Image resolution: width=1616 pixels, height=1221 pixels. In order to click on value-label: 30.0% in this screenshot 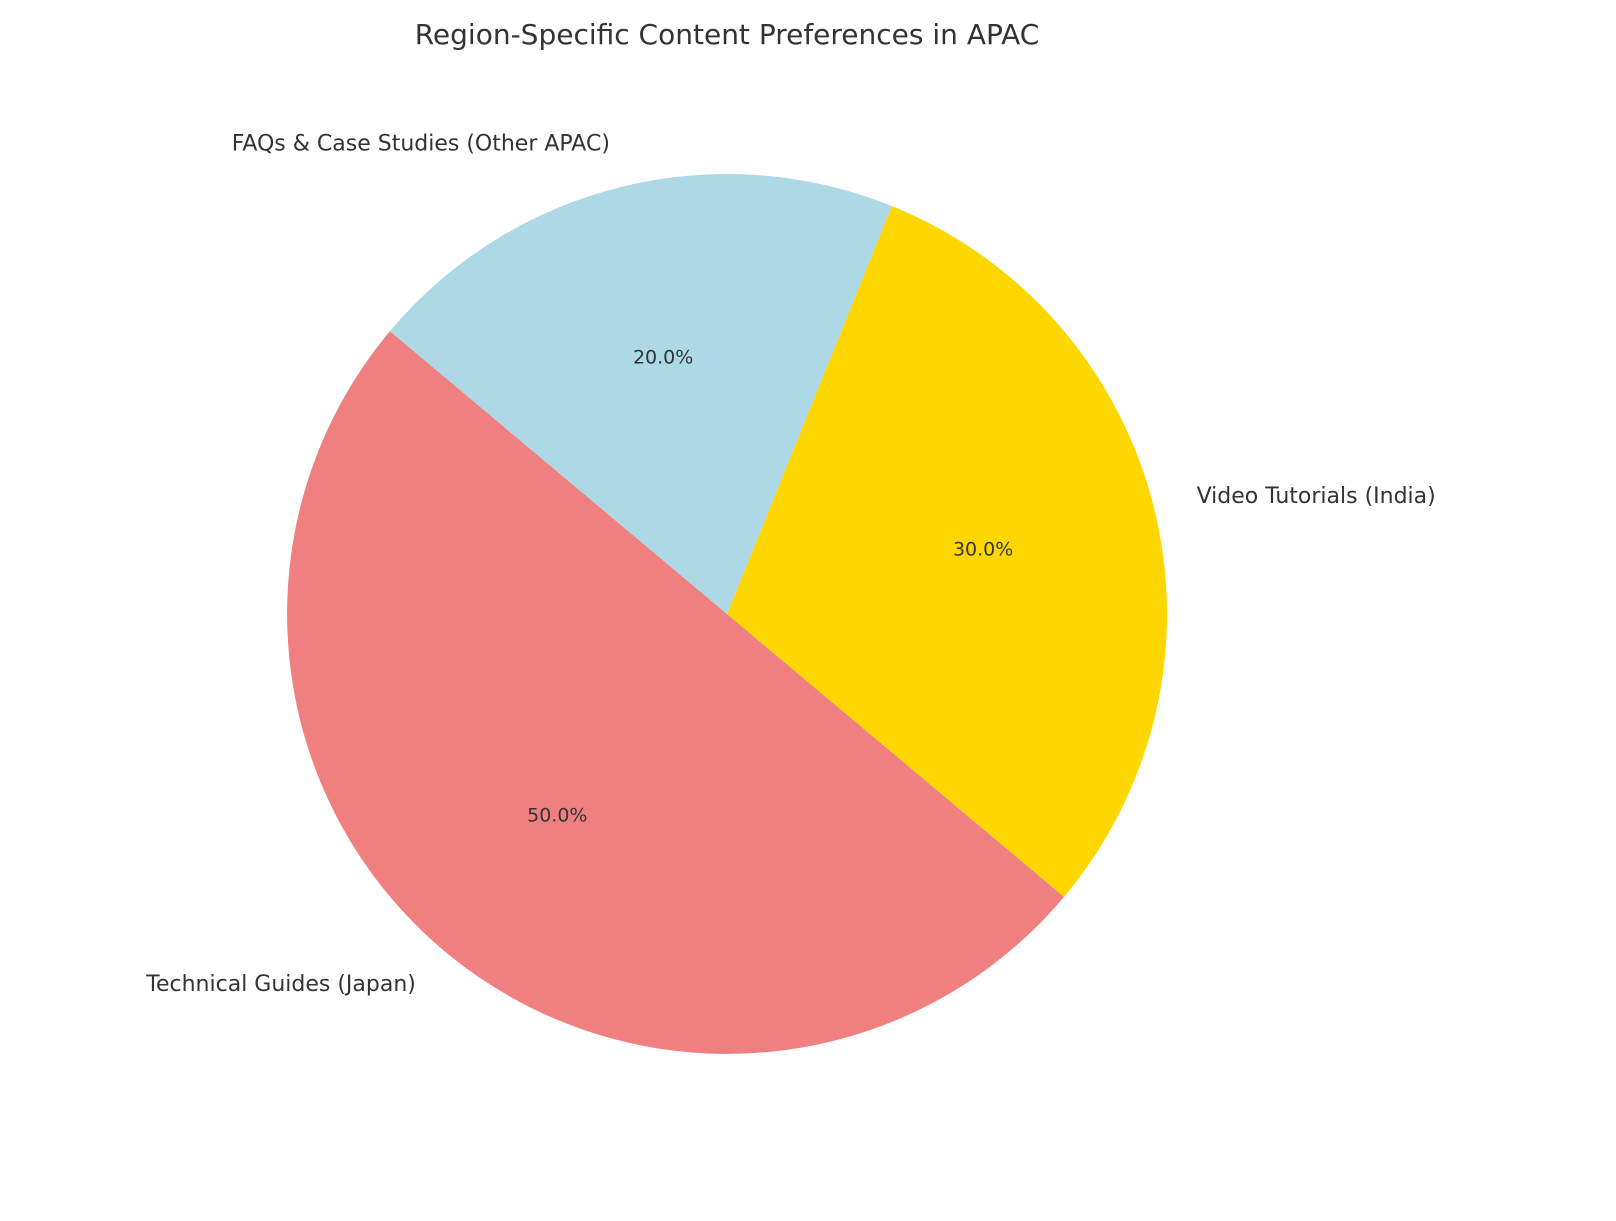, I will do `click(983, 550)`.